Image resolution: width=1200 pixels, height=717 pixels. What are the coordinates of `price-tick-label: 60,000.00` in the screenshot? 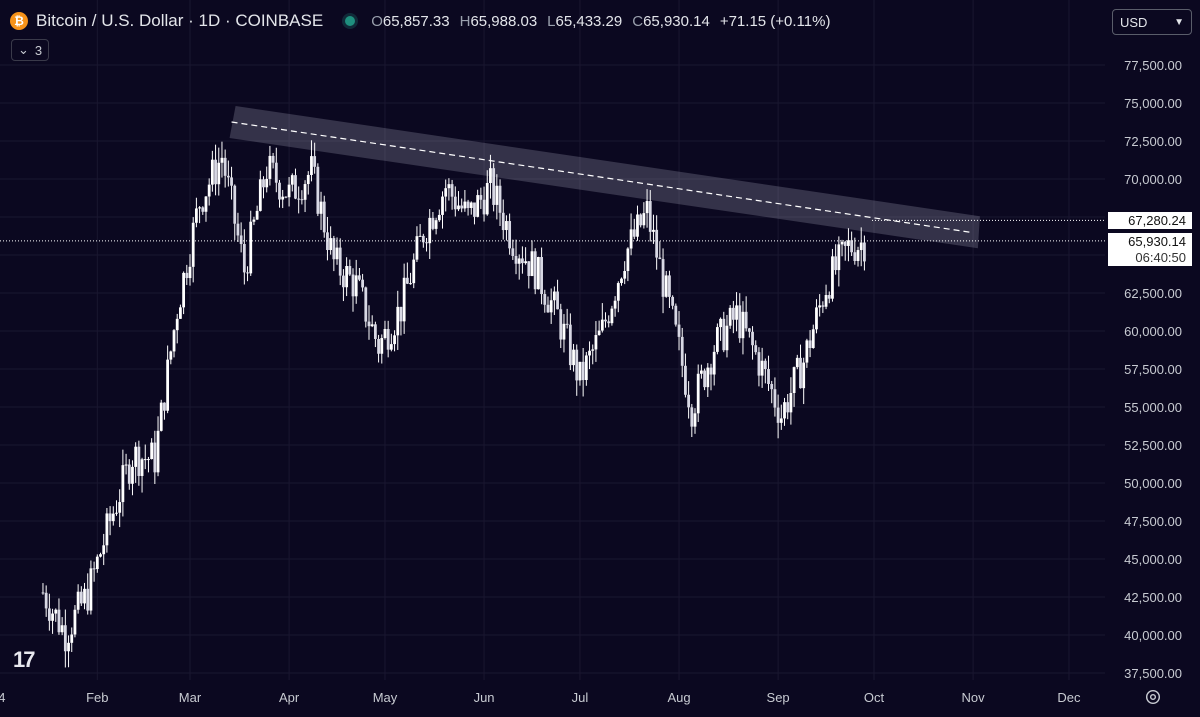 It's located at (1153, 331).